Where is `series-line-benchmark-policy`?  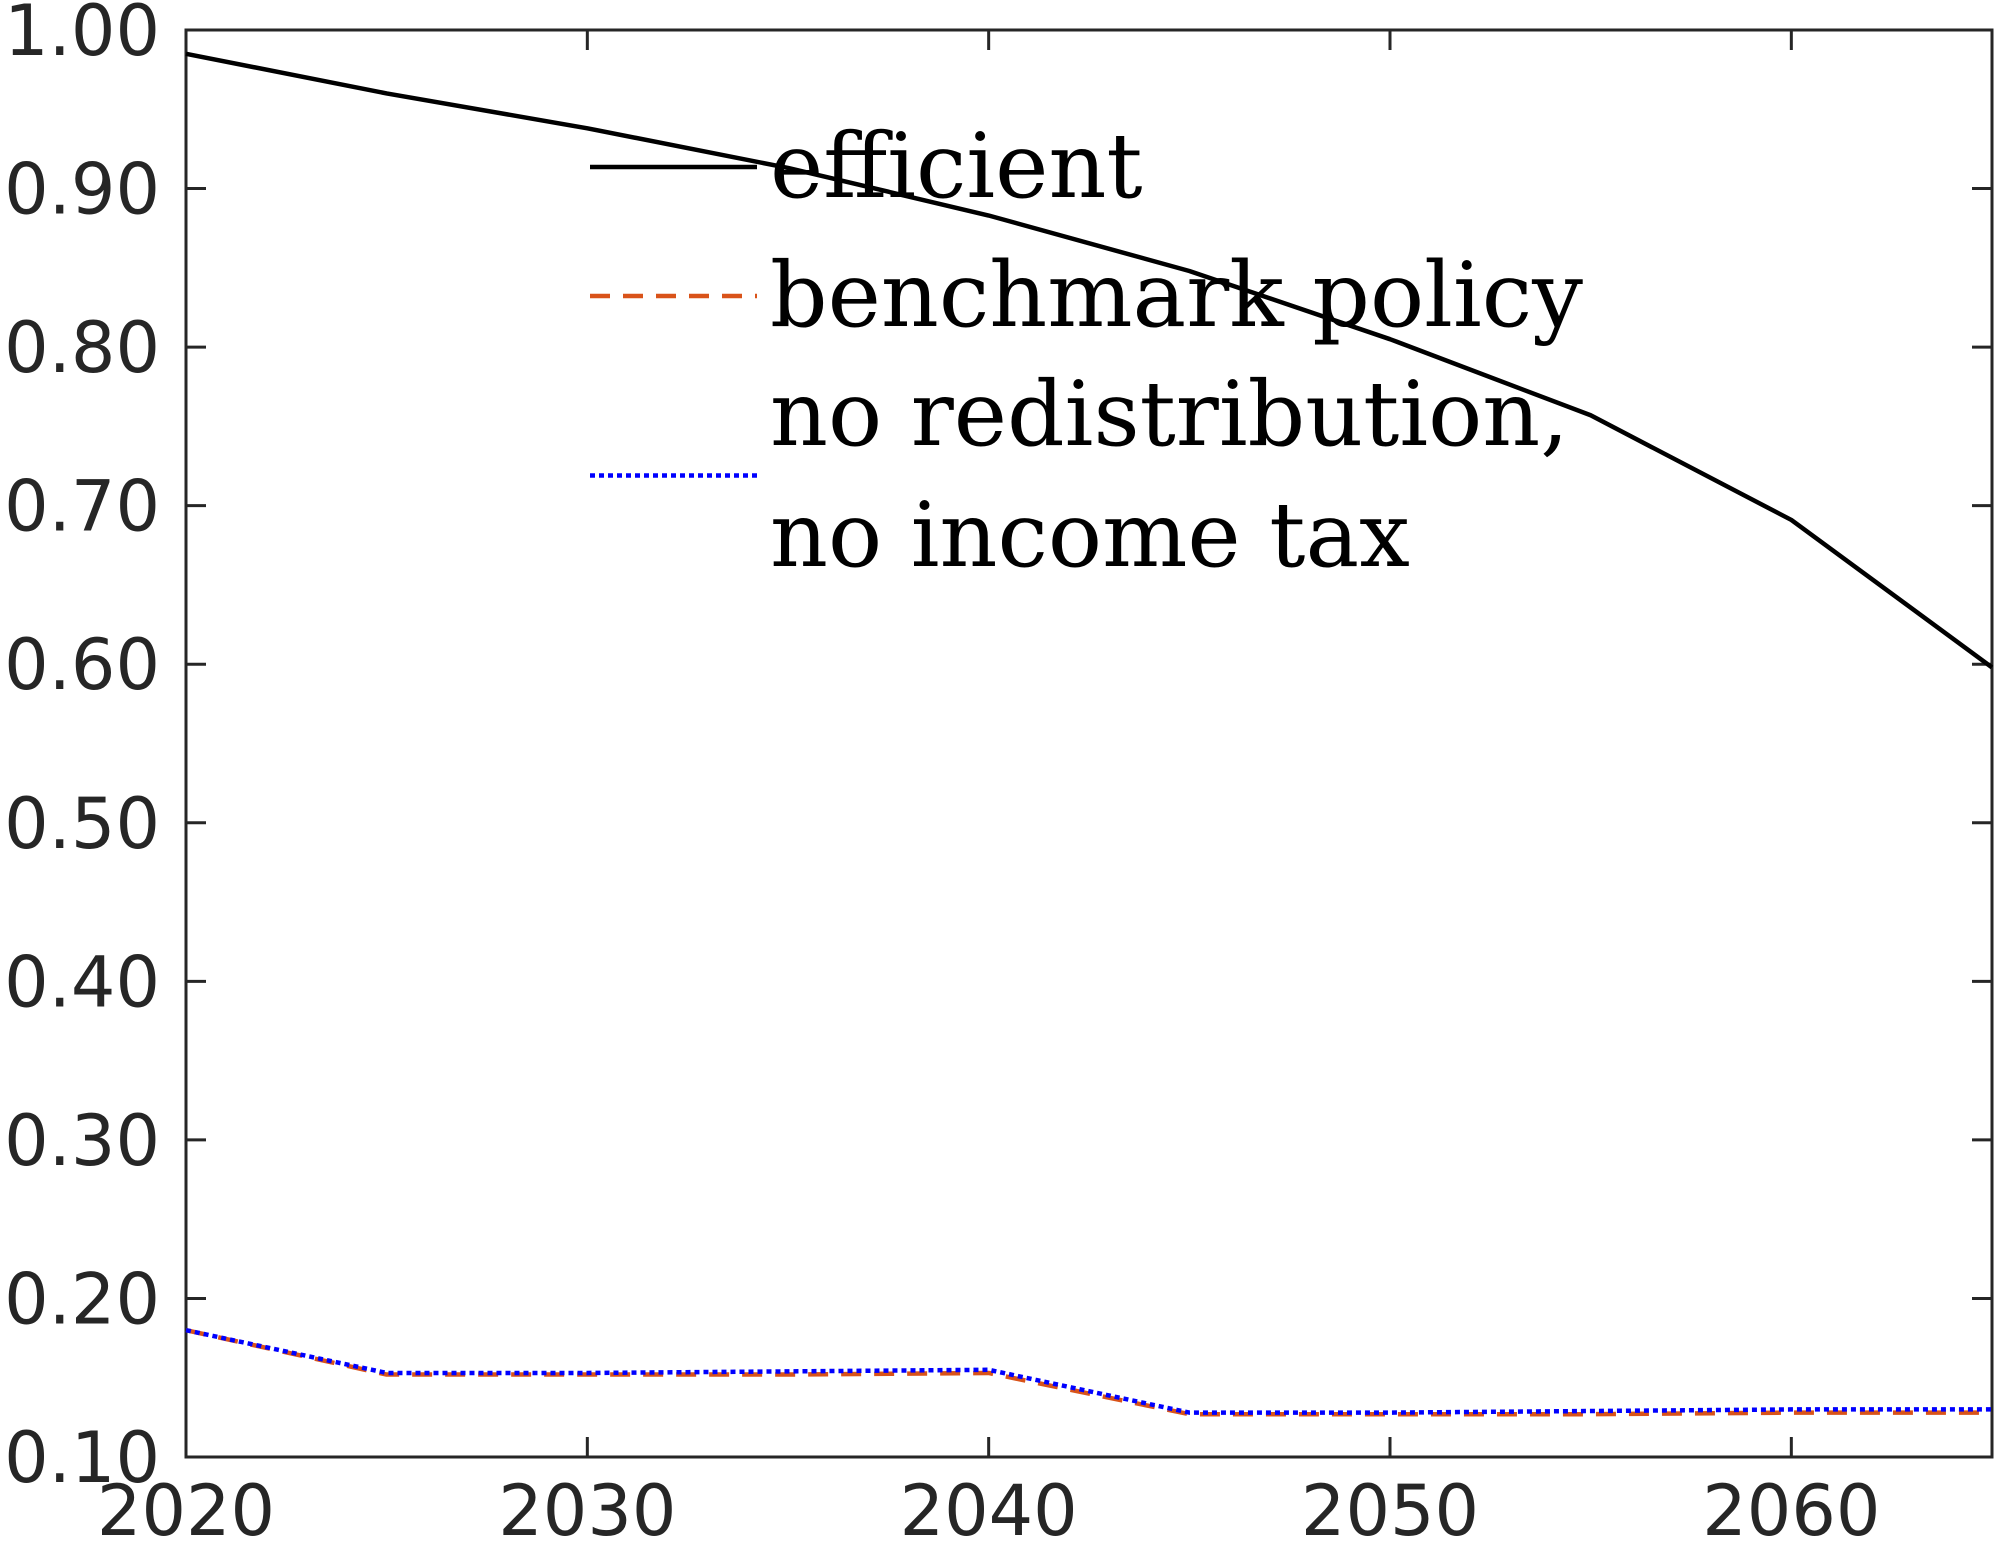 series-line-benchmark-policy is located at coordinates (1088, 1372).